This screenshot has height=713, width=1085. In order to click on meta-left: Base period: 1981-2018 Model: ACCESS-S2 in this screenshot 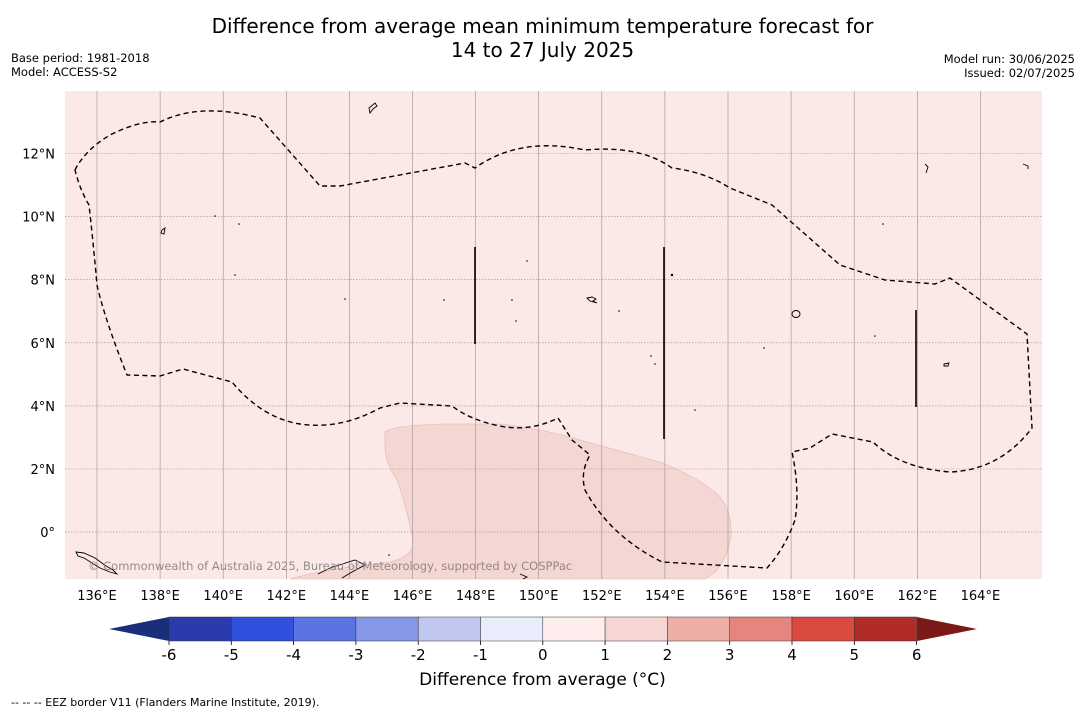, I will do `click(80, 65)`.